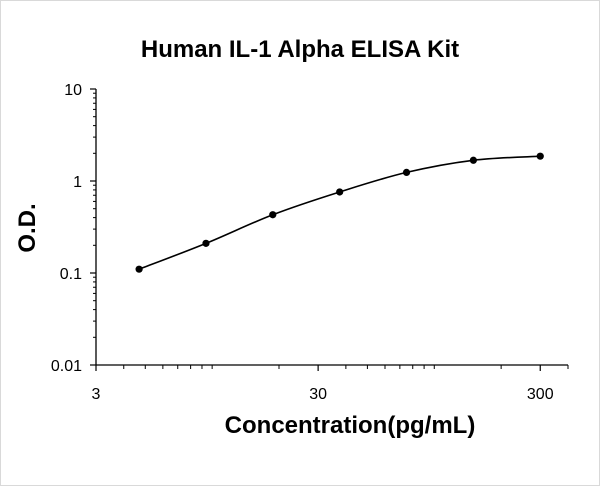 Image resolution: width=600 pixels, height=486 pixels. Describe the element at coordinates (350, 425) in the screenshot. I see `x-axis-label: Concentration(pg/mL)` at that location.